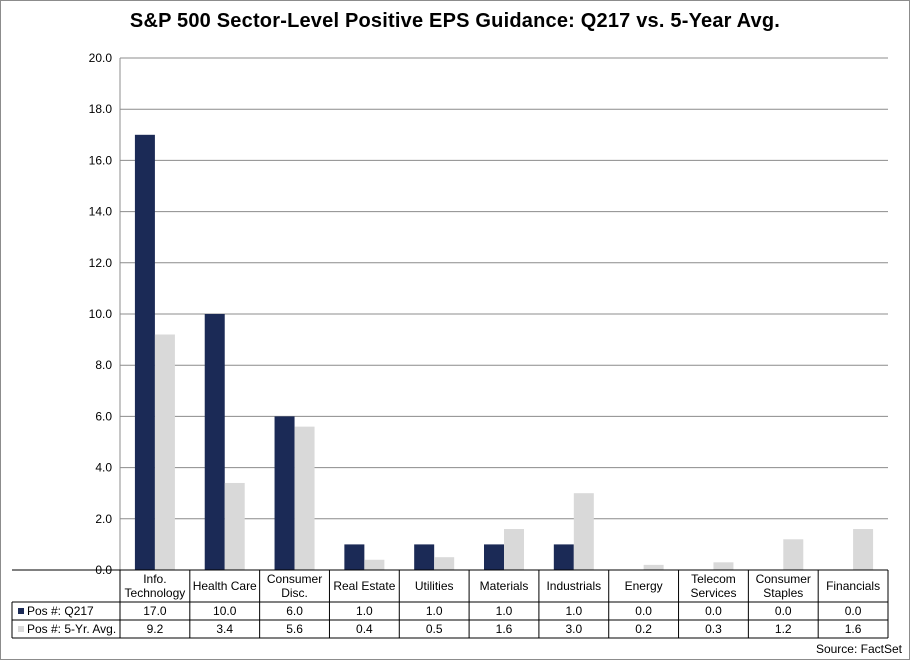  I want to click on data-label: 0.5, so click(434, 629).